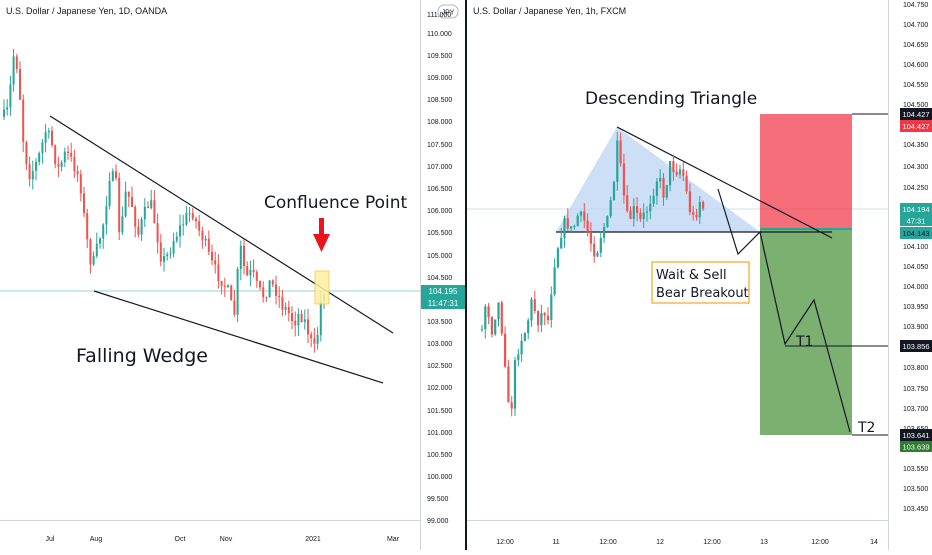 The height and width of the screenshot is (555, 932). What do you see at coordinates (439, 388) in the screenshot?
I see `left-price-tick: 102.000` at bounding box center [439, 388].